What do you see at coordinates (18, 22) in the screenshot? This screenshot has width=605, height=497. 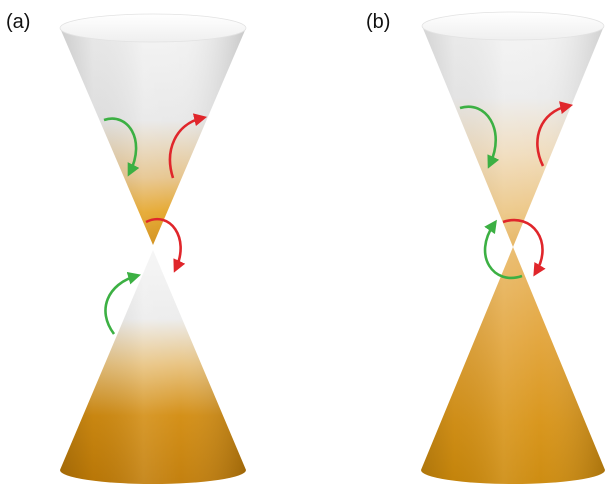 I see `panel-label-a: (a)` at bounding box center [18, 22].